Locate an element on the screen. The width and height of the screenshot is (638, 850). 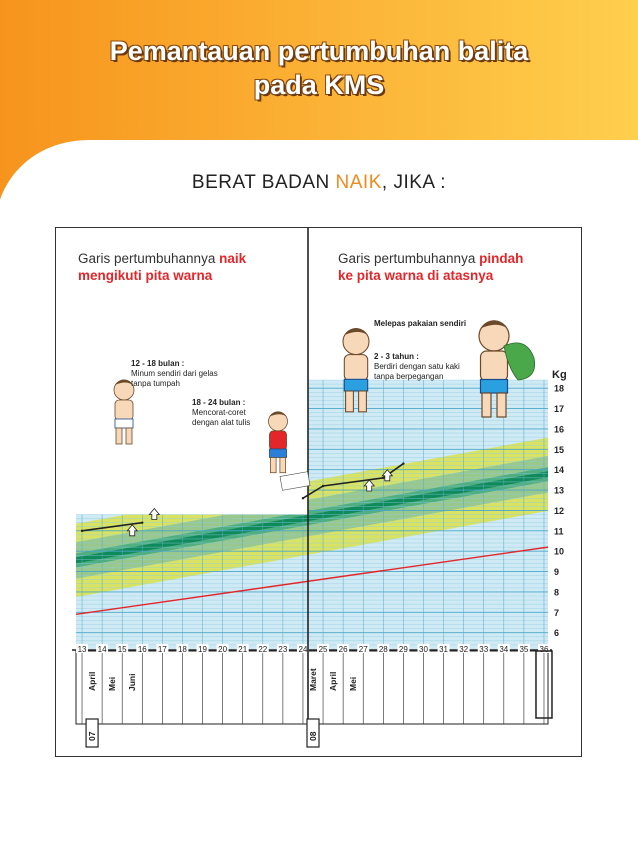
paper-illustration is located at coordinates (295, 481).